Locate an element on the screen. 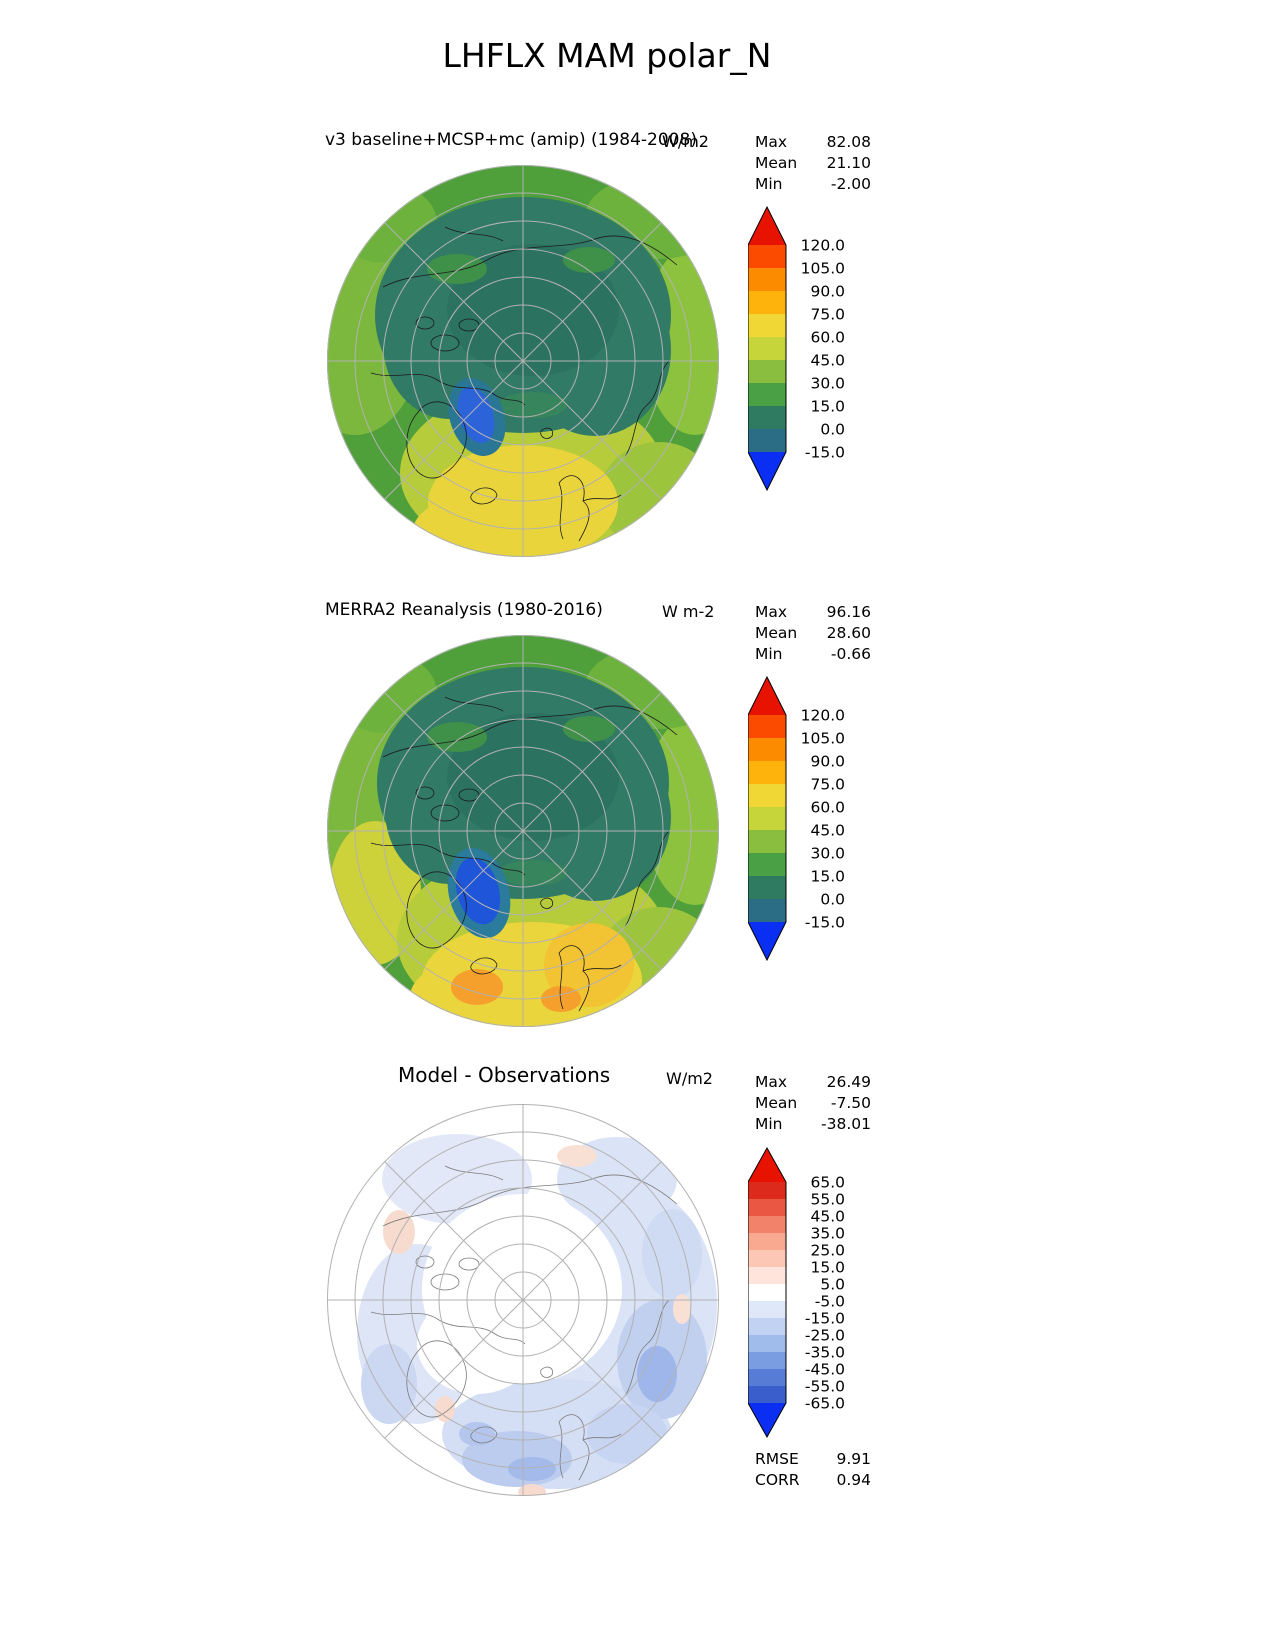 The width and height of the screenshot is (1275, 1650). panel-ref-subtitle: MERRA2 Reanalysis (1980-2016) is located at coordinates (464, 610).